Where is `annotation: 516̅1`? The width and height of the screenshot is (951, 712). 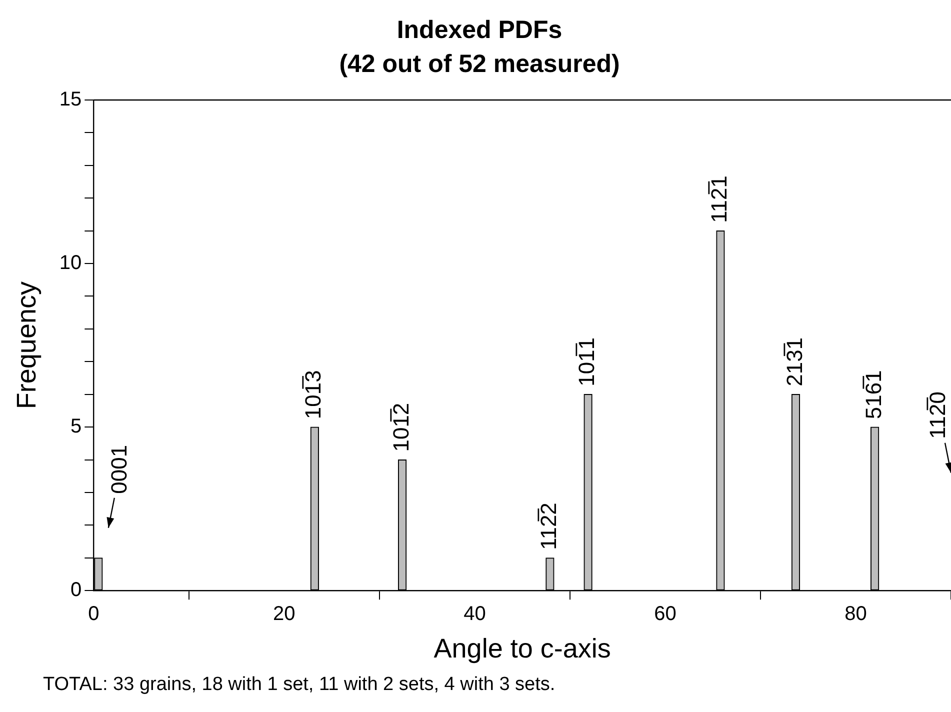 annotation: 516̅1 is located at coordinates (873, 395).